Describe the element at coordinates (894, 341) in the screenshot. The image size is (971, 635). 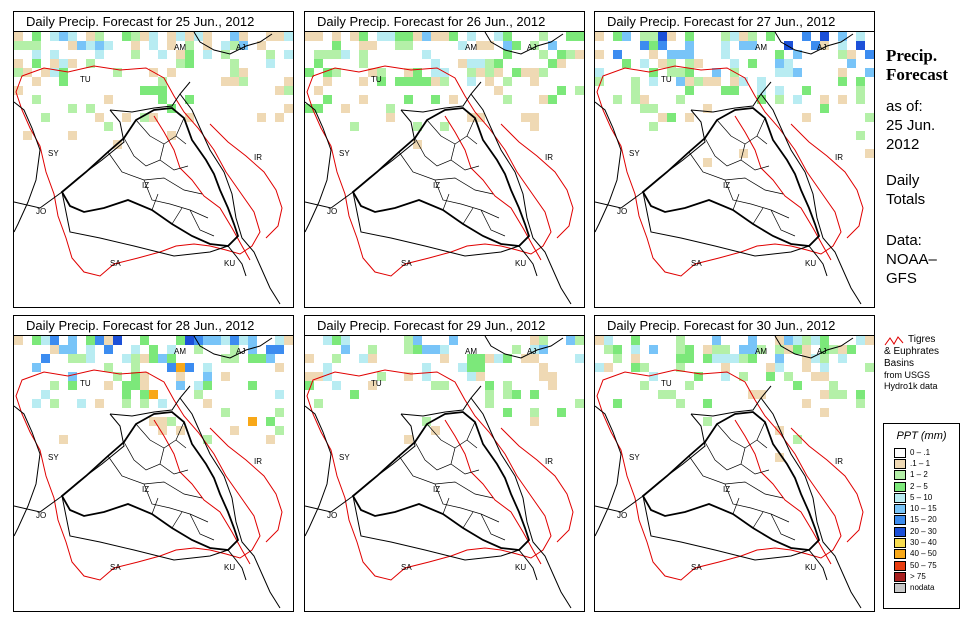
I see `basin-line-icon` at that location.